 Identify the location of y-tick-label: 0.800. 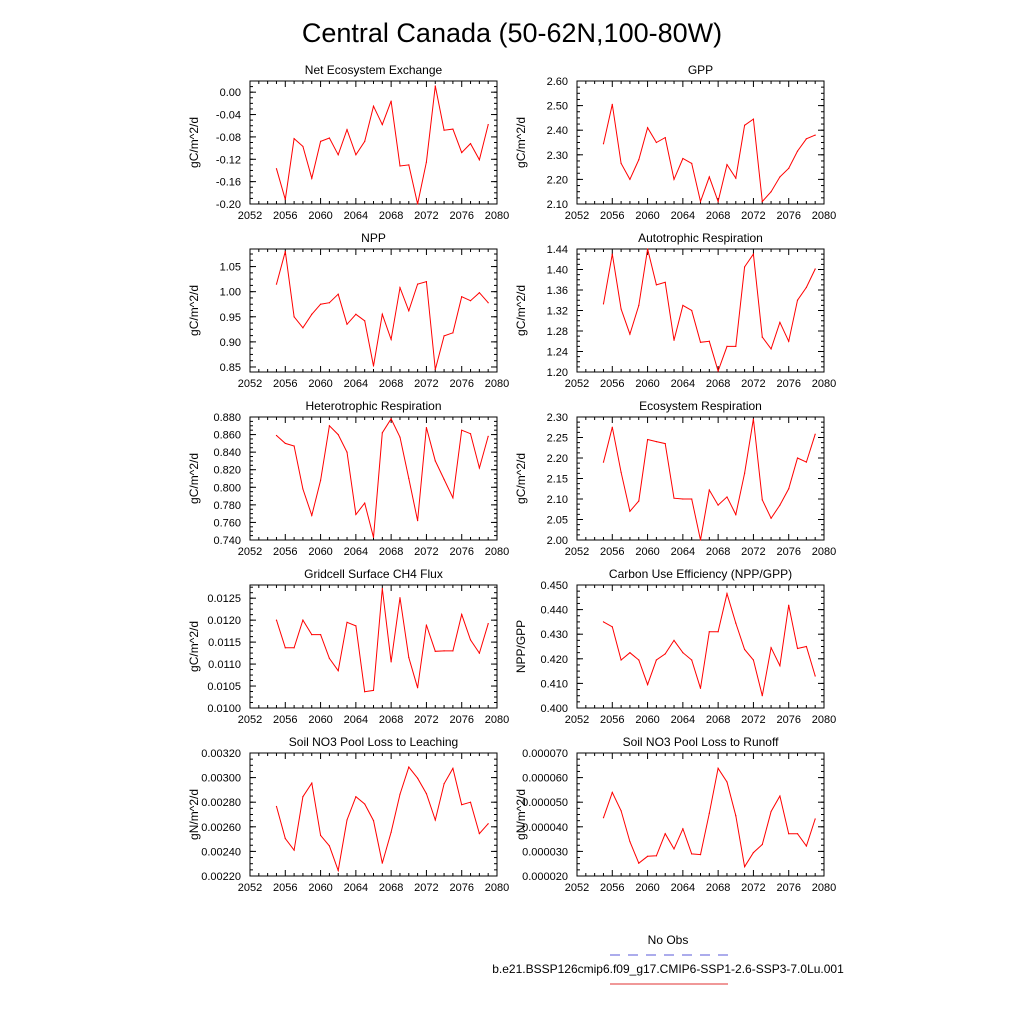
(227, 488).